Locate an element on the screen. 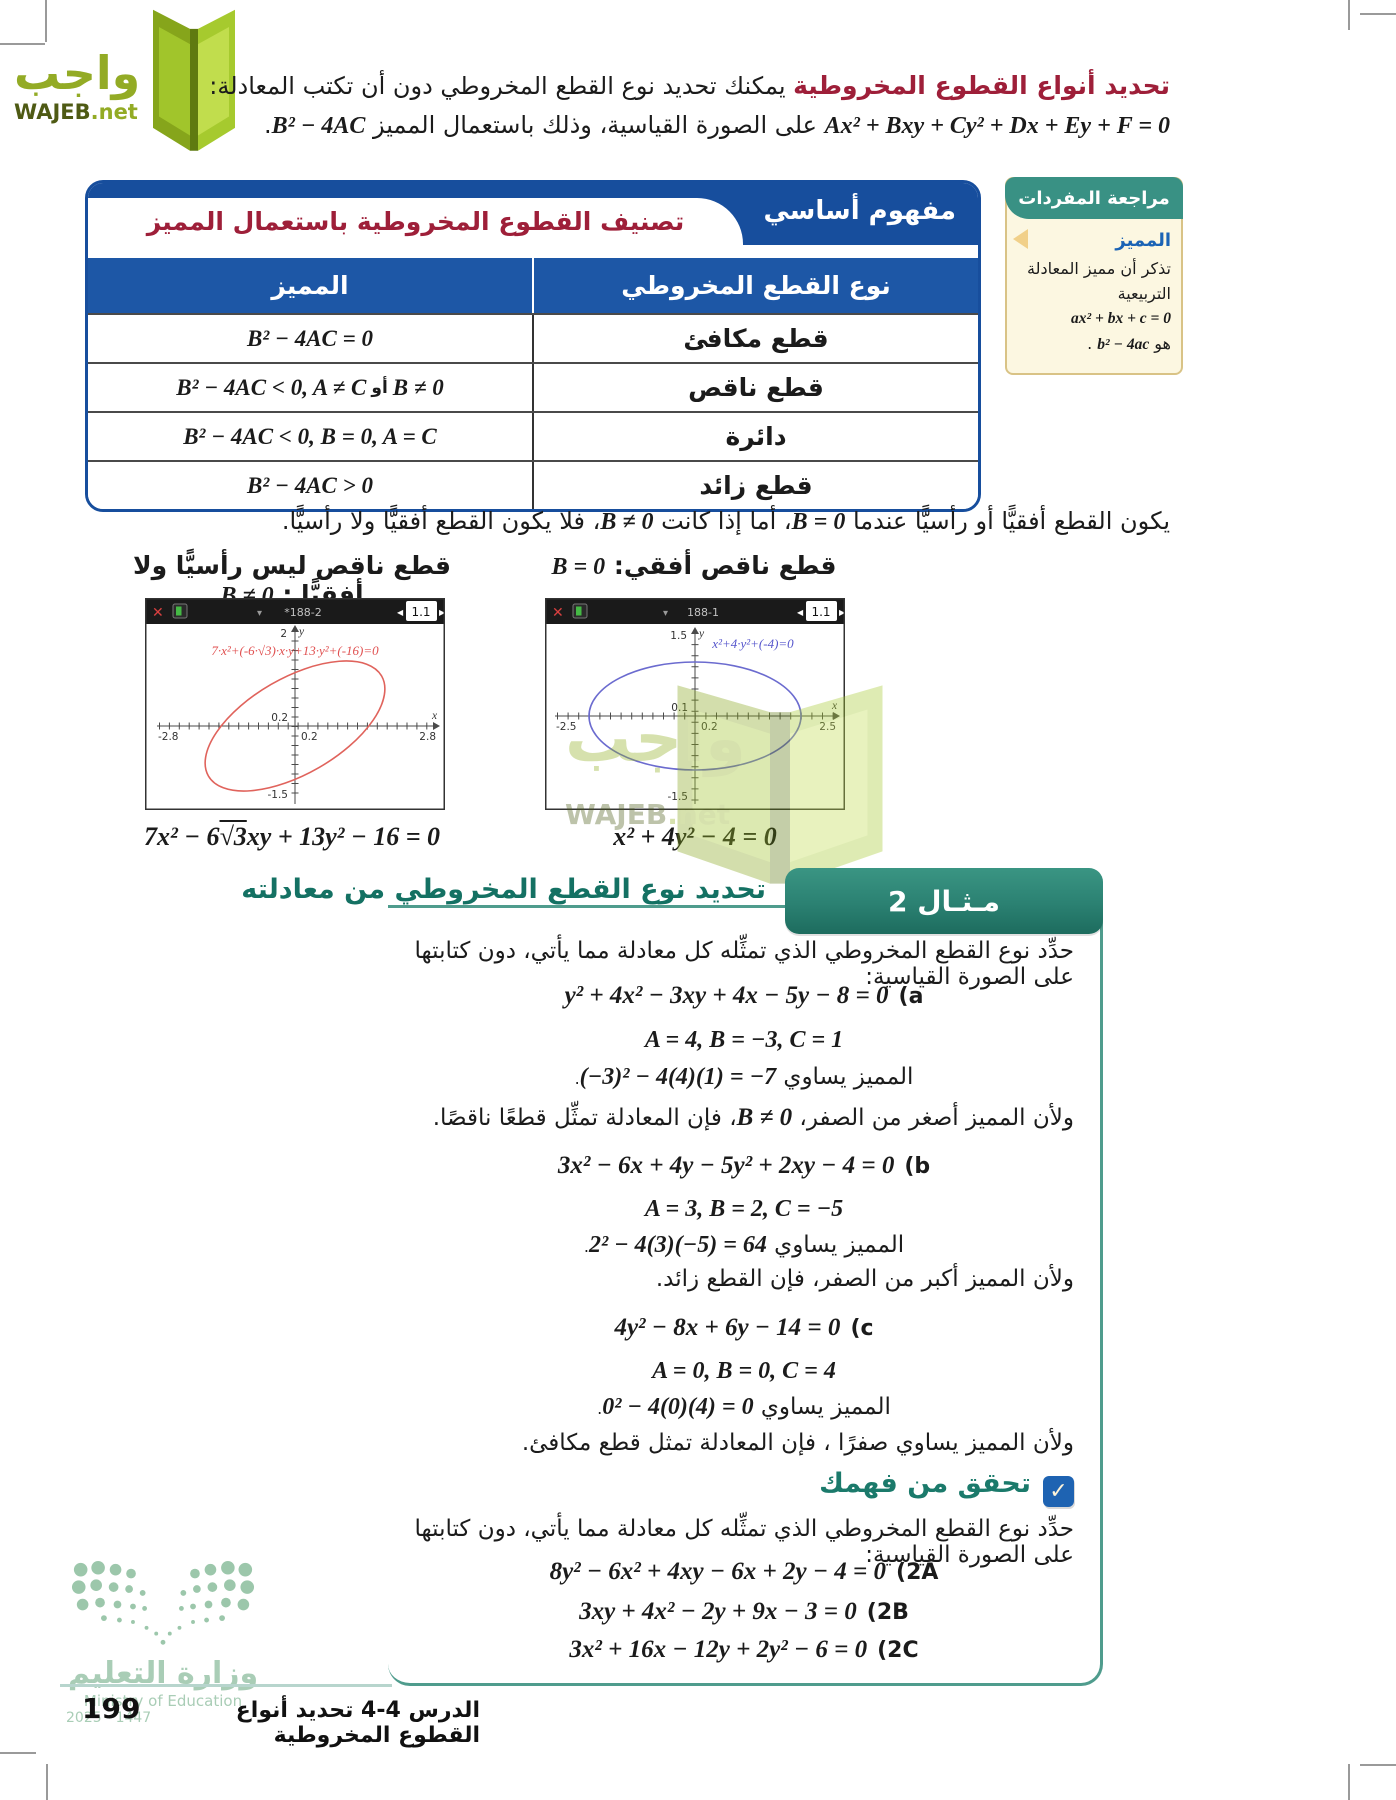 This screenshot has width=1396, height=1800. check-item-2A: 8y² − 6x² + 4xy − 6x + 2y − 4 = 0 (2A is located at coordinates (744, 1571).